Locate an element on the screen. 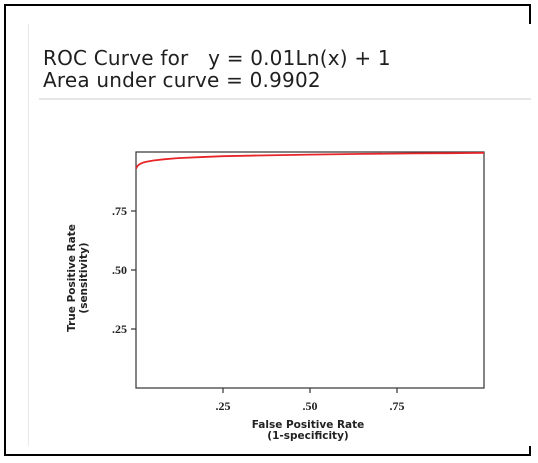 Image resolution: width=538 pixels, height=463 pixels. chart-title: ROC Curve for y = 0.01Ln(x) + 1 is located at coordinates (217, 58).